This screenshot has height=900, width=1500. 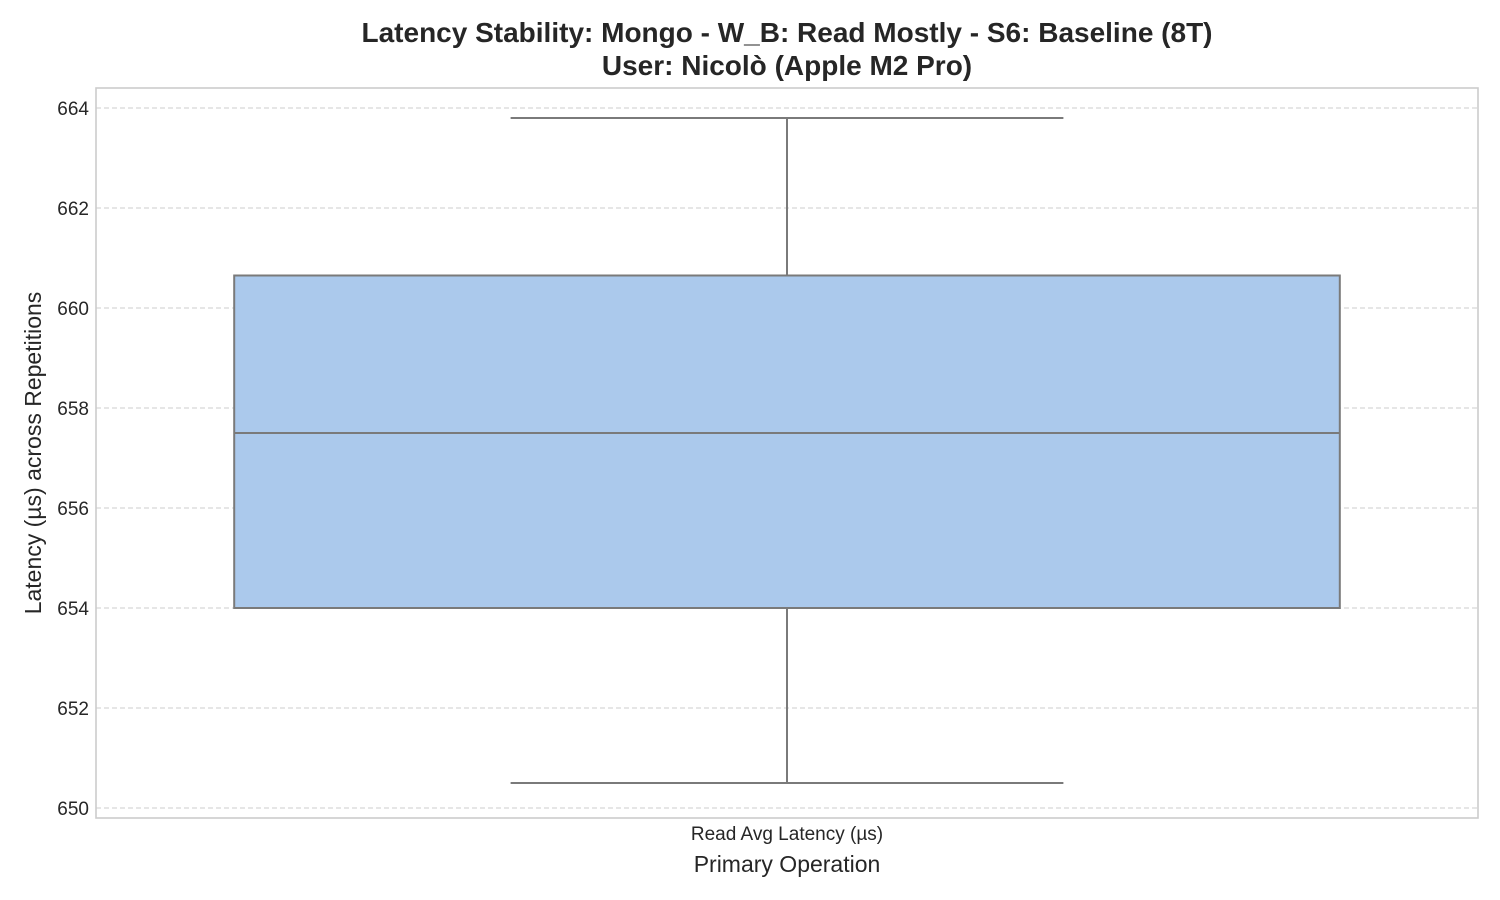 I want to click on chart-subtitle: User: Nicolò (Apple M2 Pro), so click(x=787, y=65).